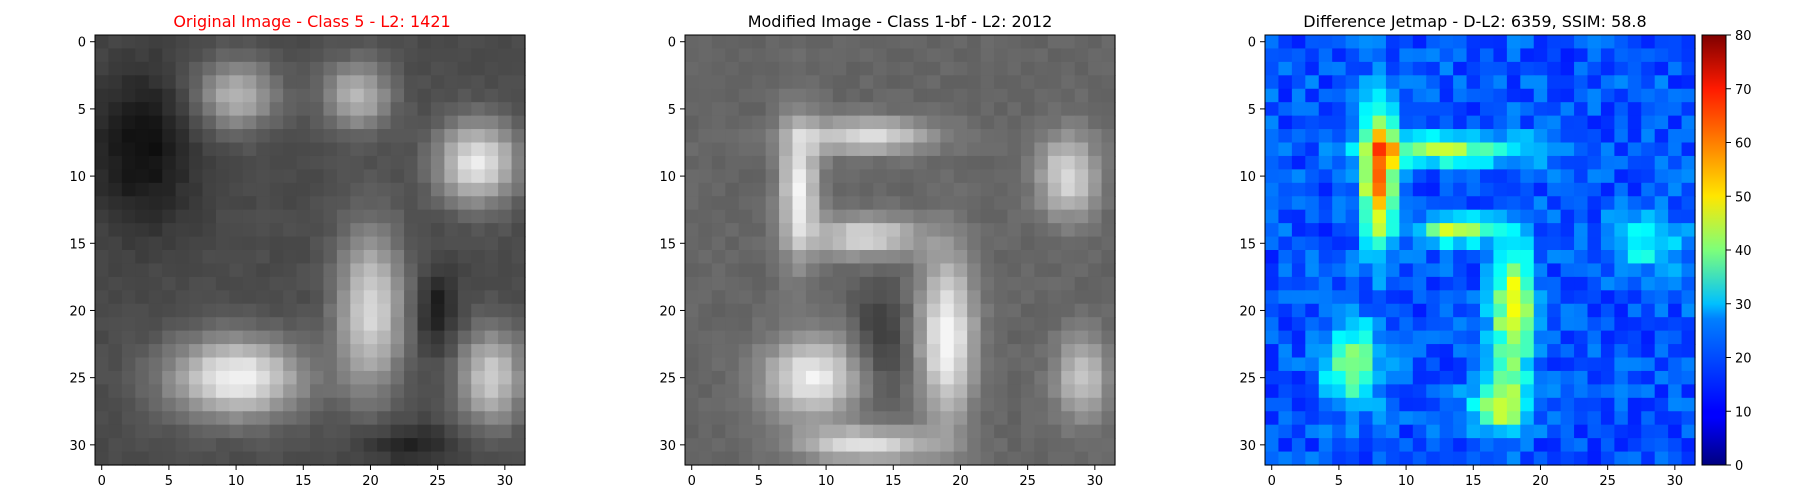 This screenshot has height=500, width=1800. Describe the element at coordinates (672, 110) in the screenshot. I see `y-tick-label: 5` at that location.